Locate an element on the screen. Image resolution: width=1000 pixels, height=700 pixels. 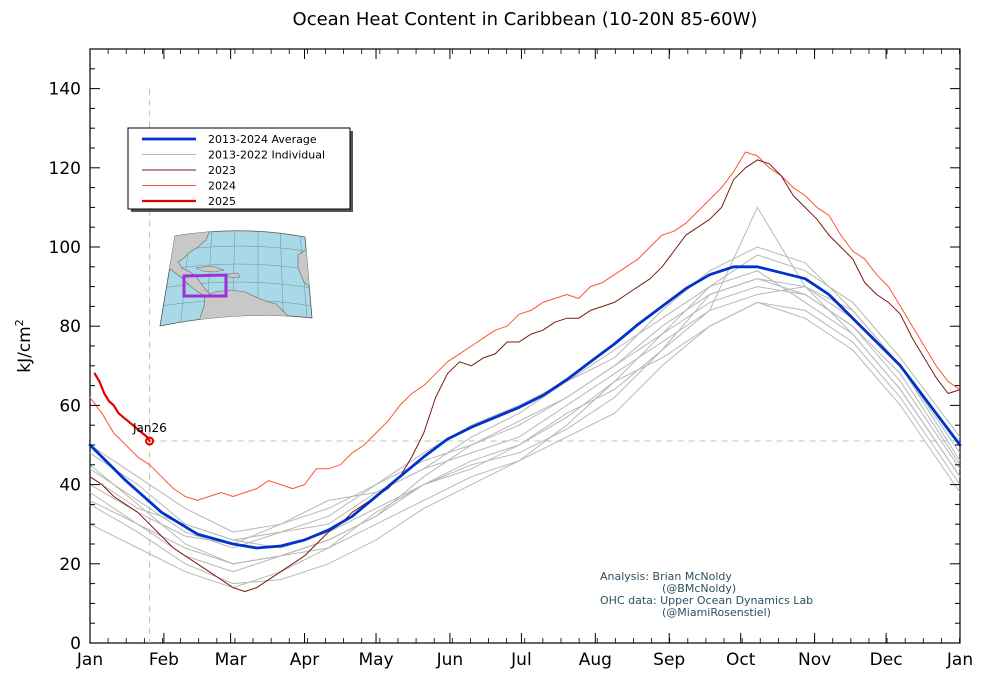
legend-label: 2024 is located at coordinates (222, 186).